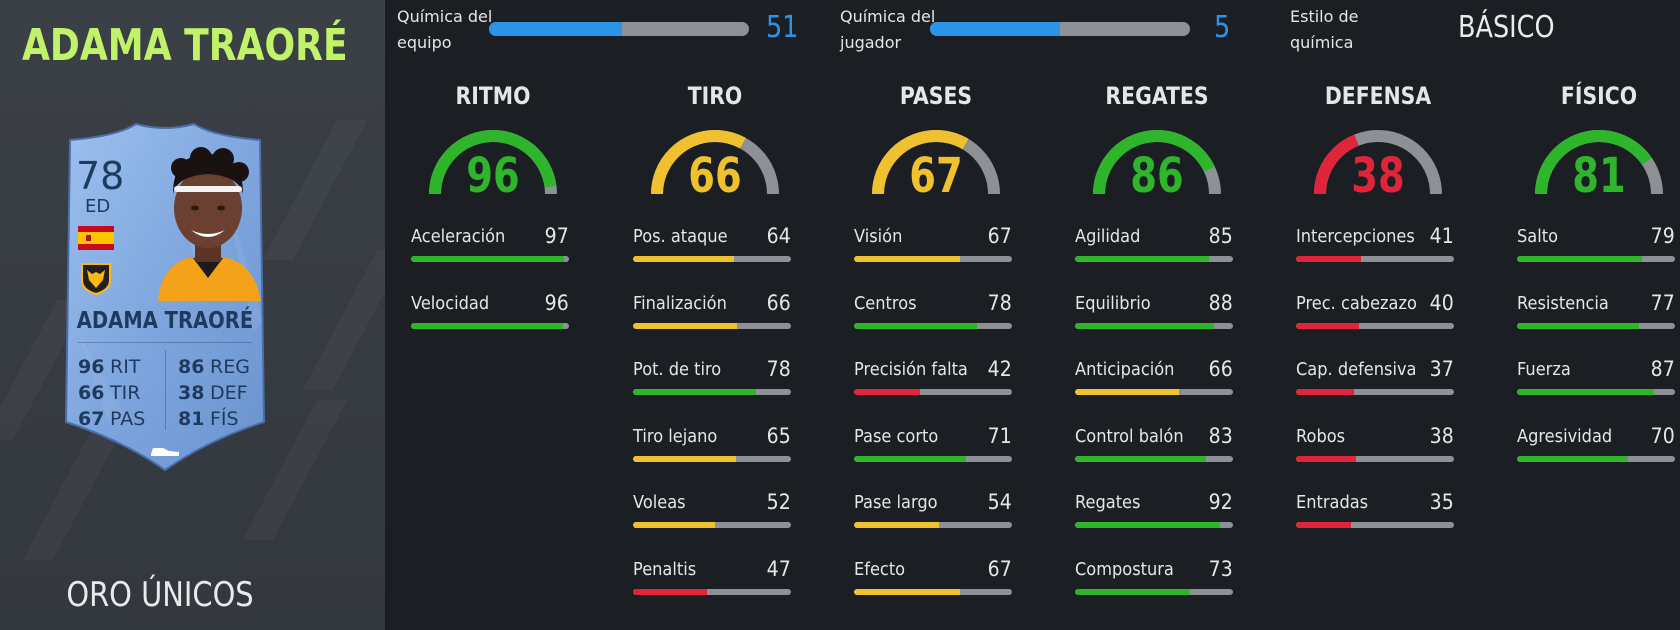 The height and width of the screenshot is (630, 1680). I want to click on attribute-label: Pase corto, so click(896, 436).